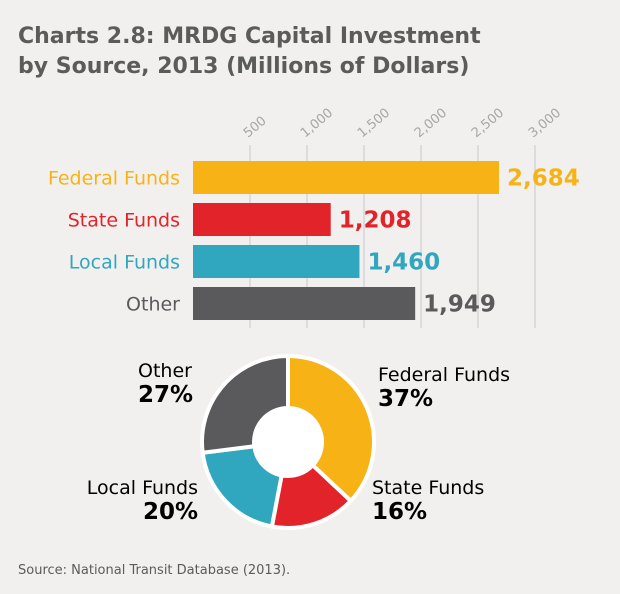 This screenshot has width=620, height=594. I want to click on x-tick-label: 500, so click(255, 127).